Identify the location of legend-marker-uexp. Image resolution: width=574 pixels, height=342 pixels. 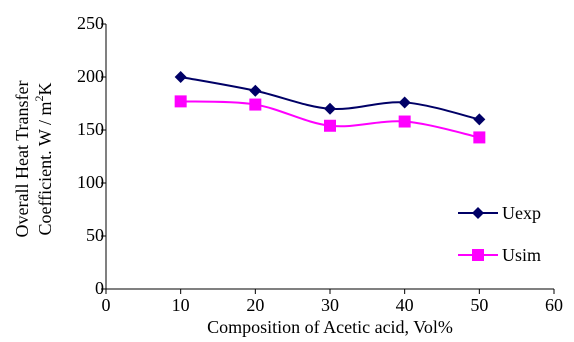
(478, 213).